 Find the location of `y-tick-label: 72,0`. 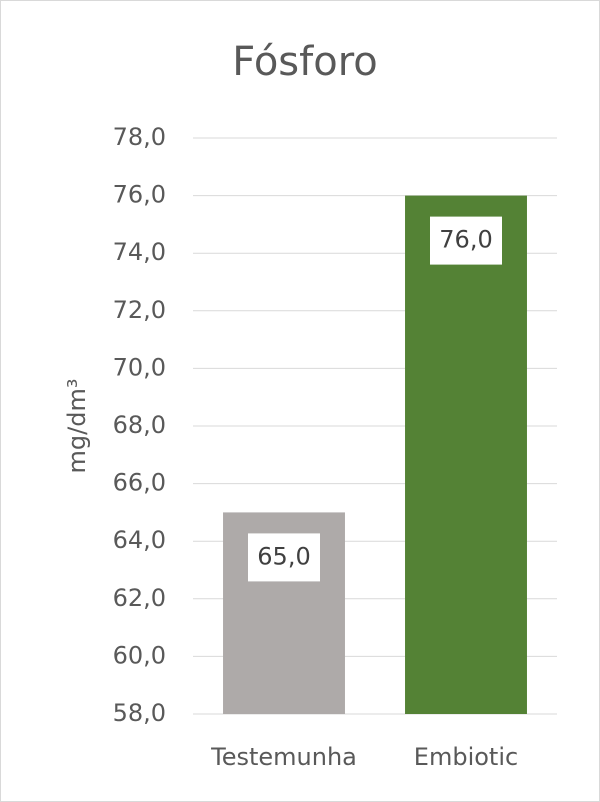

y-tick-label: 72,0 is located at coordinates (139, 310).